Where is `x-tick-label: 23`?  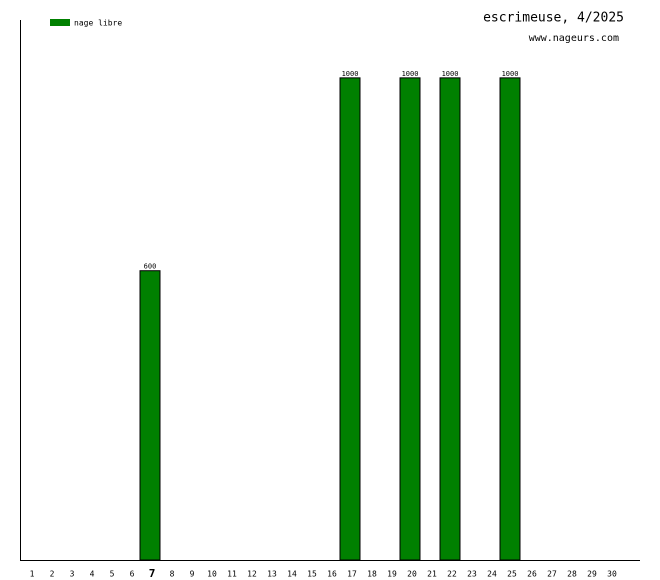
x-tick-label: 23 is located at coordinates (472, 574).